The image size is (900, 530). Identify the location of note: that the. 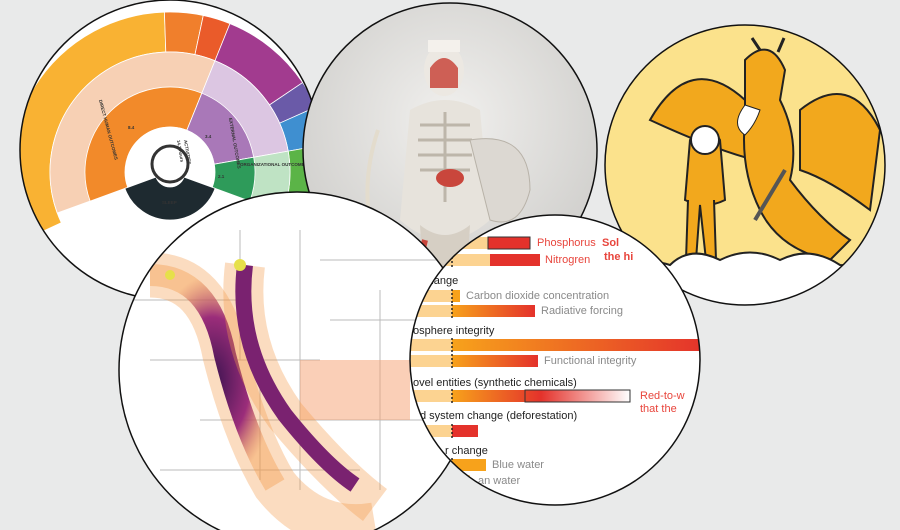
(658, 409).